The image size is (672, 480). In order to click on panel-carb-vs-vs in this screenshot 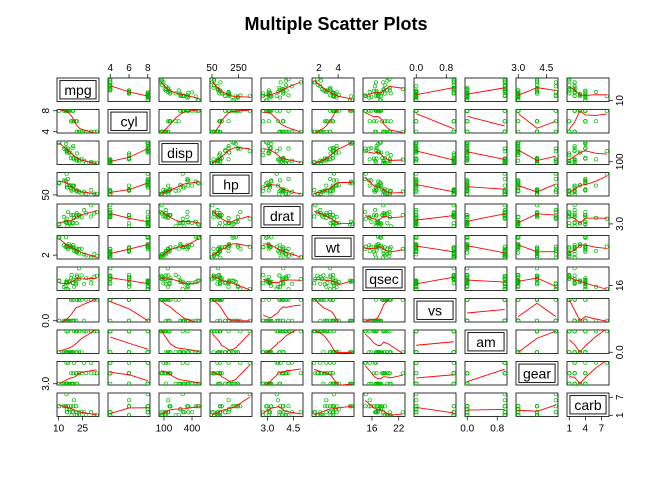, I will do `click(435, 404)`.